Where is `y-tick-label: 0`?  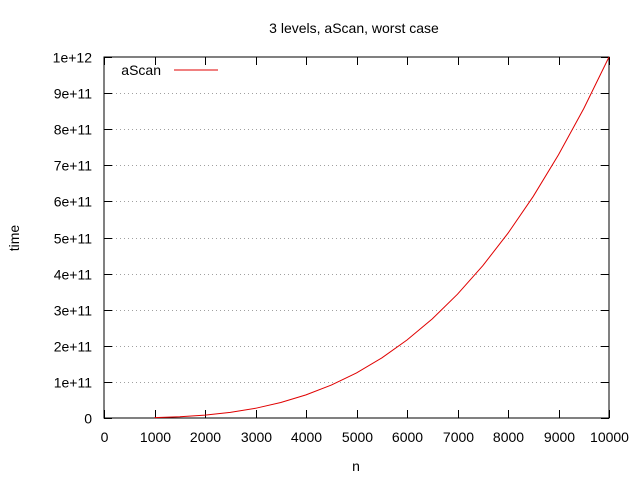 y-tick-label: 0 is located at coordinates (88, 419).